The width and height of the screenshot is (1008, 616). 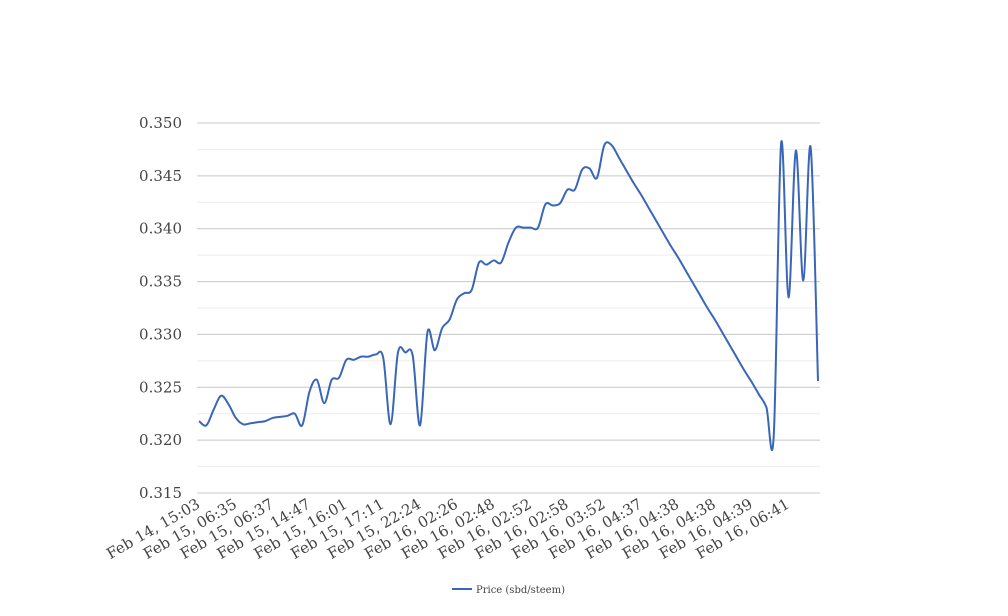 What do you see at coordinates (520, 590) in the screenshot?
I see `legend-label: Price (sbd/steem)` at bounding box center [520, 590].